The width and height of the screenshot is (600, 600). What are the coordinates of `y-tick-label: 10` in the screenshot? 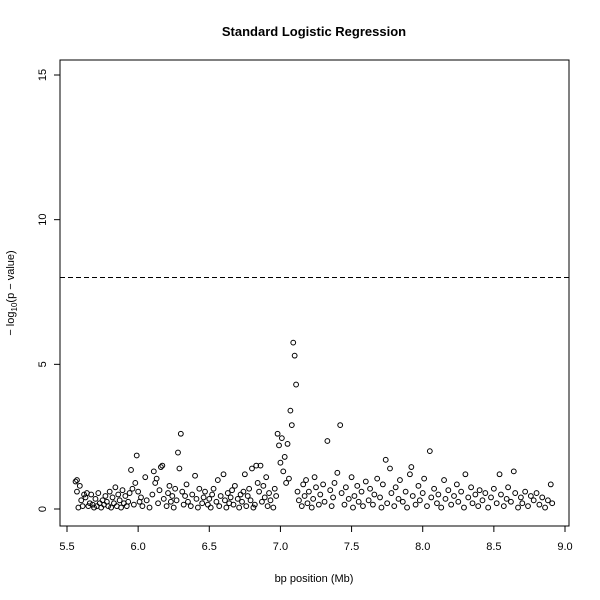 It's located at (43, 220).